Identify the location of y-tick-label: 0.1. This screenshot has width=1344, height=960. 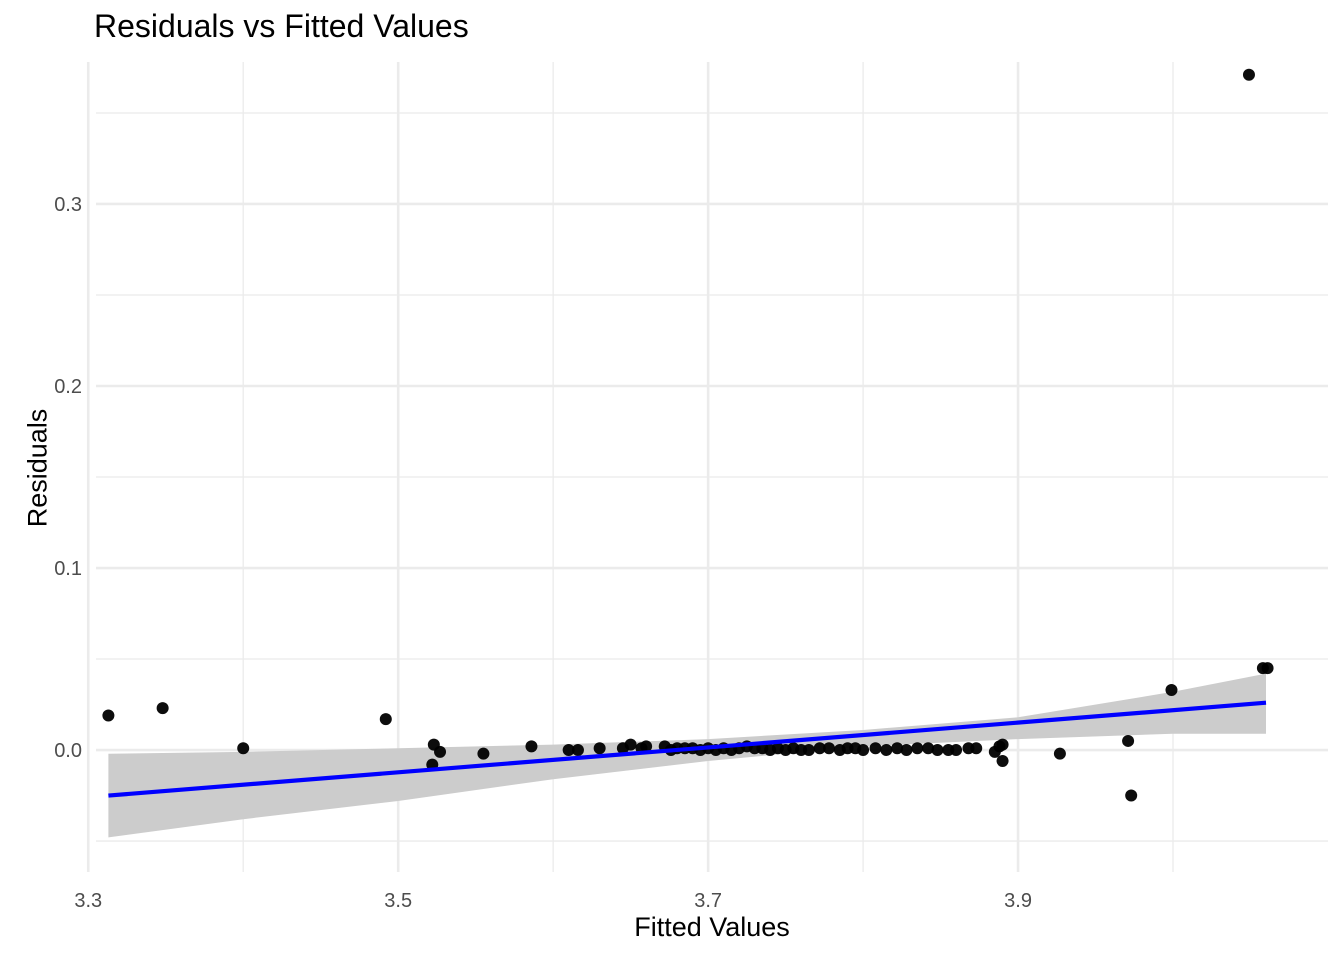
(68, 569).